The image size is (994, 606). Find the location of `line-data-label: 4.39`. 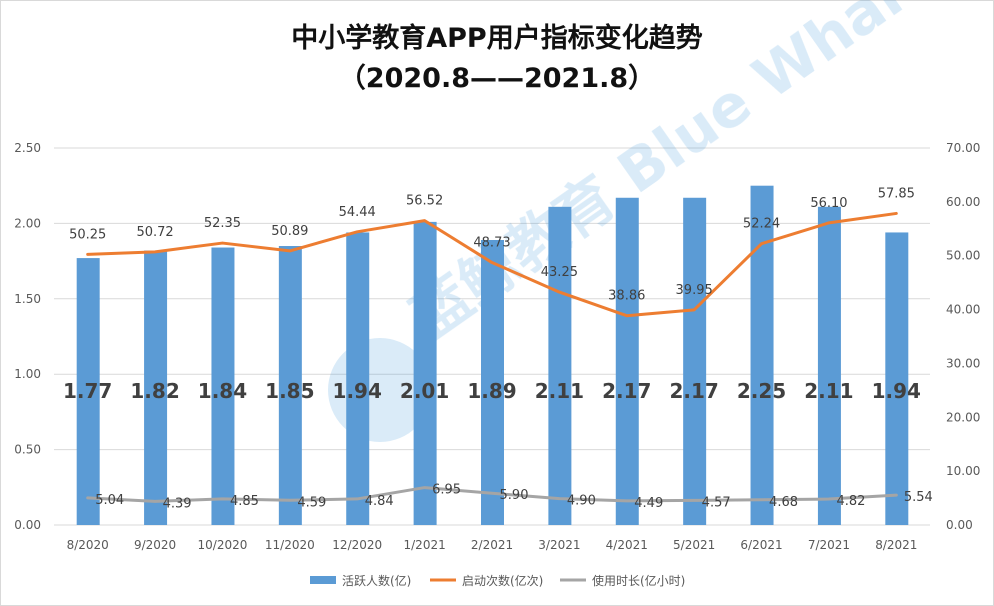

line-data-label: 4.39 is located at coordinates (177, 503).